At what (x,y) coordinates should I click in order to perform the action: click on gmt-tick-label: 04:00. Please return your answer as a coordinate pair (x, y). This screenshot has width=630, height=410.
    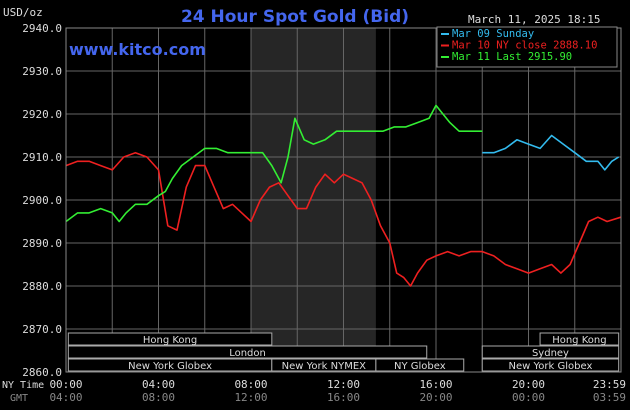
    Looking at the image, I should click on (65, 397).